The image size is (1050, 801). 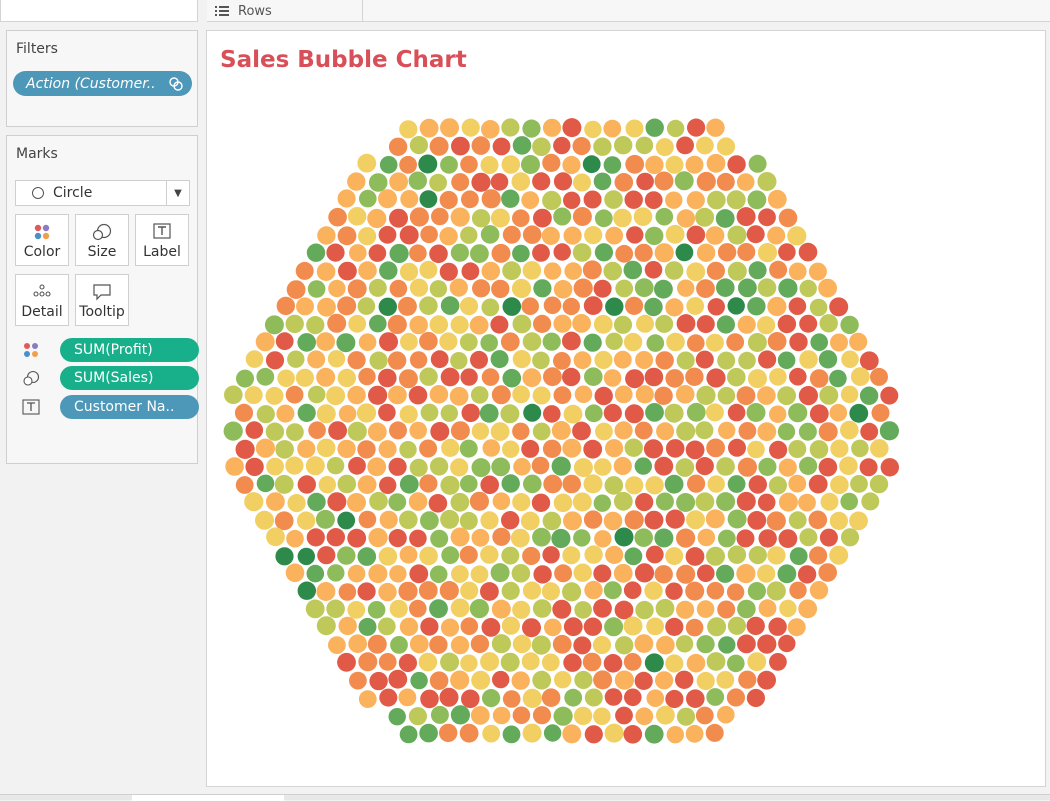 I want to click on detail-button: Detail, so click(x=42, y=300).